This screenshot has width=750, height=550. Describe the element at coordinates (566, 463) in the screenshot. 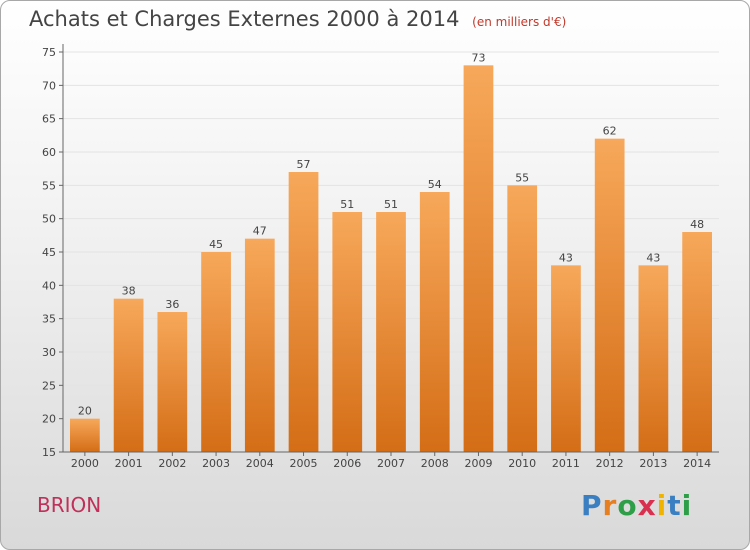

I see `x-tick-label: 2011` at that location.